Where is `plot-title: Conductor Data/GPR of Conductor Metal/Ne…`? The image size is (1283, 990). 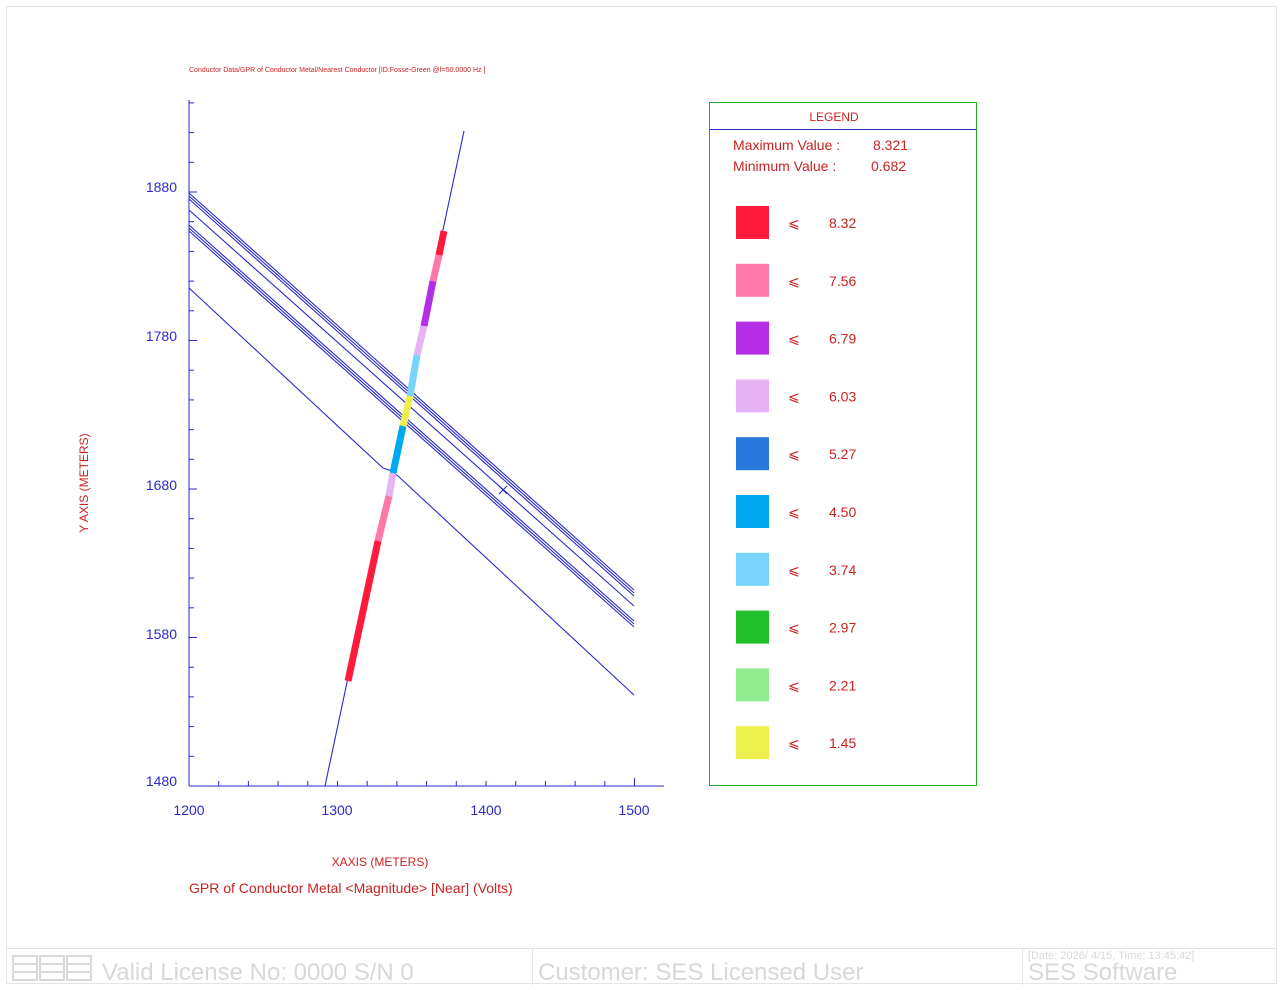
plot-title: Conductor Data/GPR of Conductor Metal/Ne… is located at coordinates (337, 70).